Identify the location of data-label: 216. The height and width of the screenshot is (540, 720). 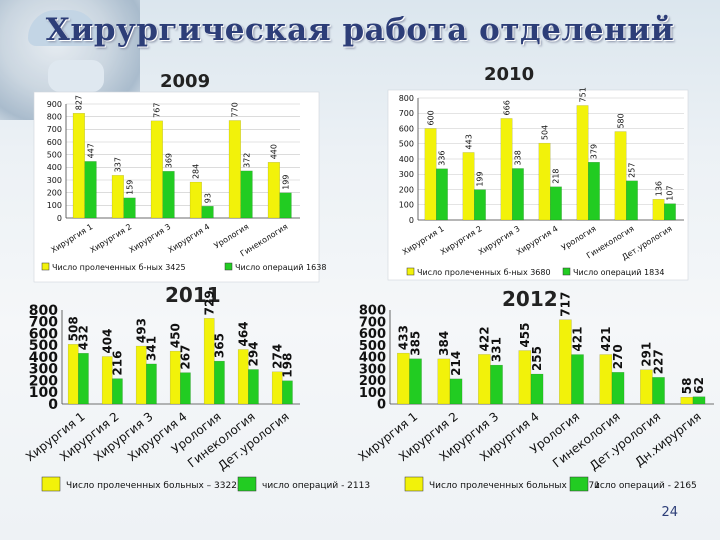
(118, 363).